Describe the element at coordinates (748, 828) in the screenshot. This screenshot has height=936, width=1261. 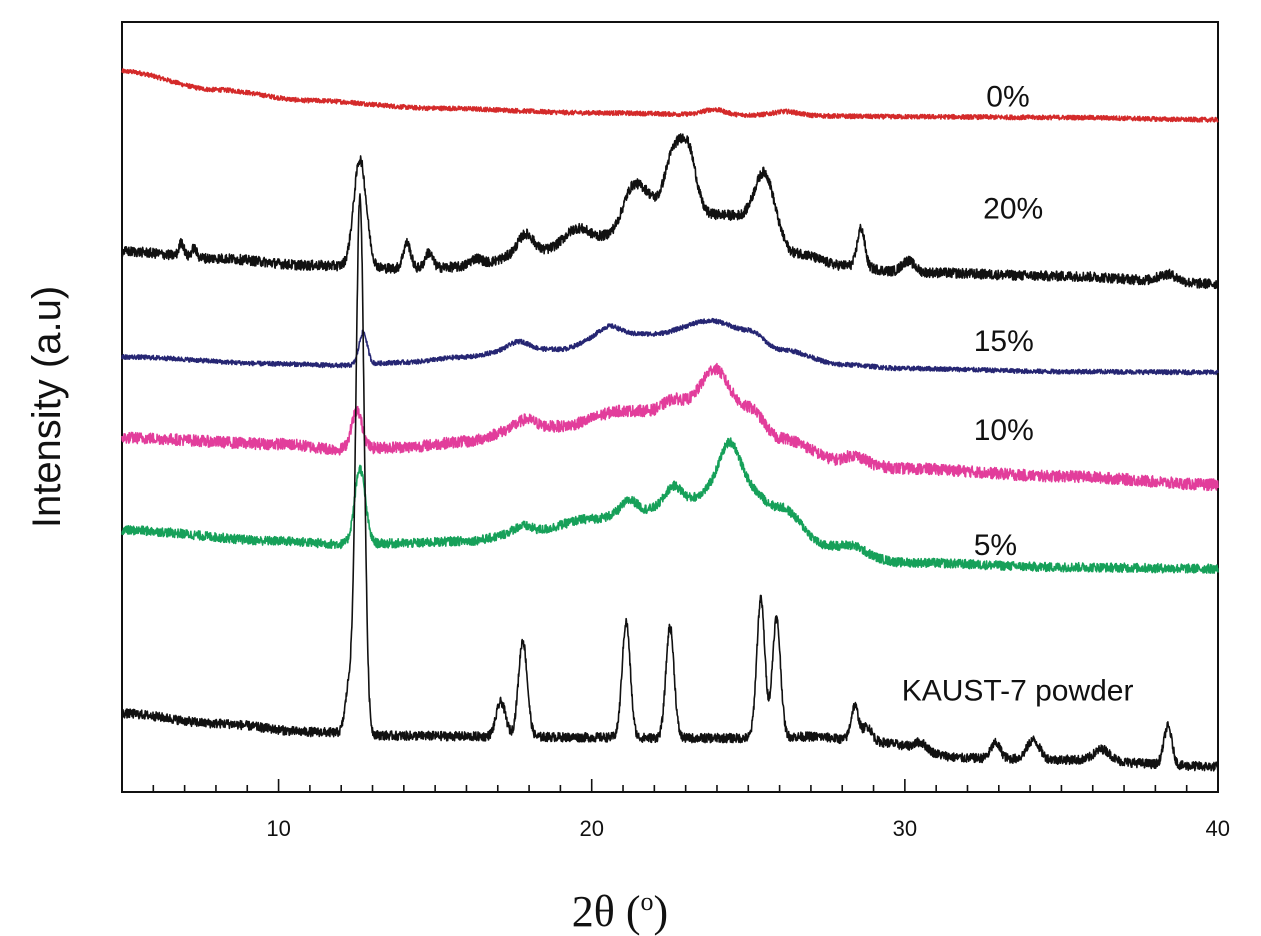
I see `x-axis-tick-labels: 10 20 30 40` at that location.